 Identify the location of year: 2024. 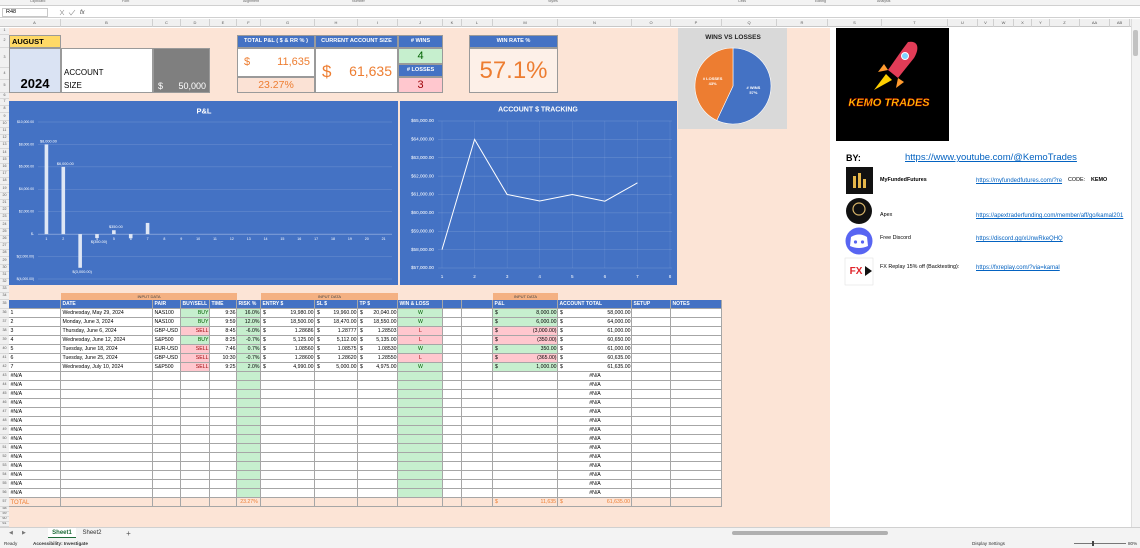
(35, 70).